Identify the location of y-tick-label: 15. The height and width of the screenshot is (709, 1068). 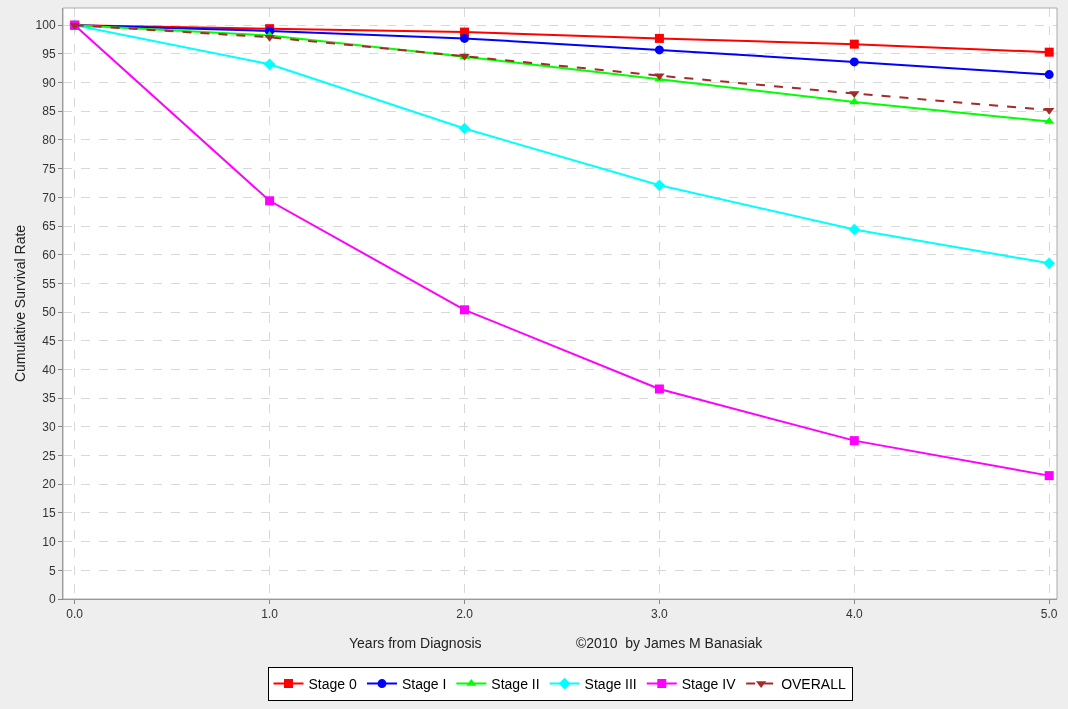
(49, 513).